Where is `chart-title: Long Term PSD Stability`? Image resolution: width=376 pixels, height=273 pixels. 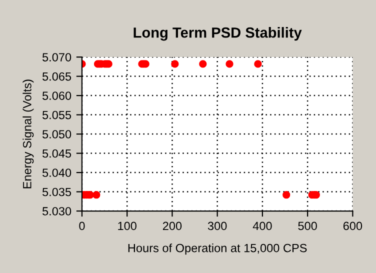 chart-title: Long Term PSD Stability is located at coordinates (218, 34).